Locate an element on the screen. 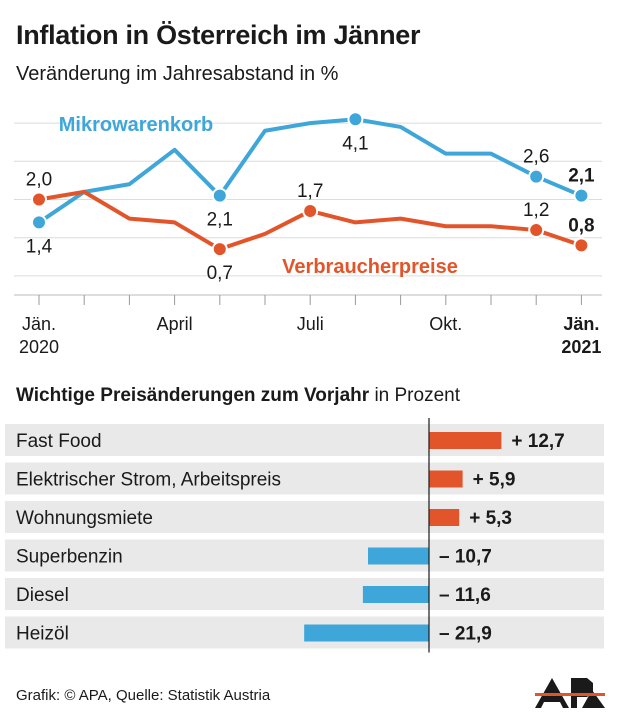 The height and width of the screenshot is (718, 620). bar-value-label: – 10,7 is located at coordinates (465, 557).